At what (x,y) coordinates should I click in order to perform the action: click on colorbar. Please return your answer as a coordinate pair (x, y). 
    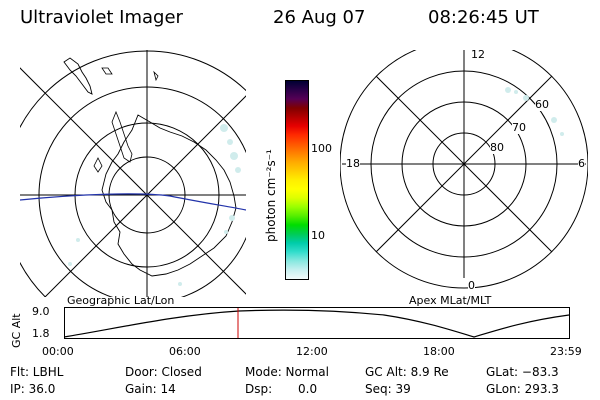
    Looking at the image, I should click on (297, 180).